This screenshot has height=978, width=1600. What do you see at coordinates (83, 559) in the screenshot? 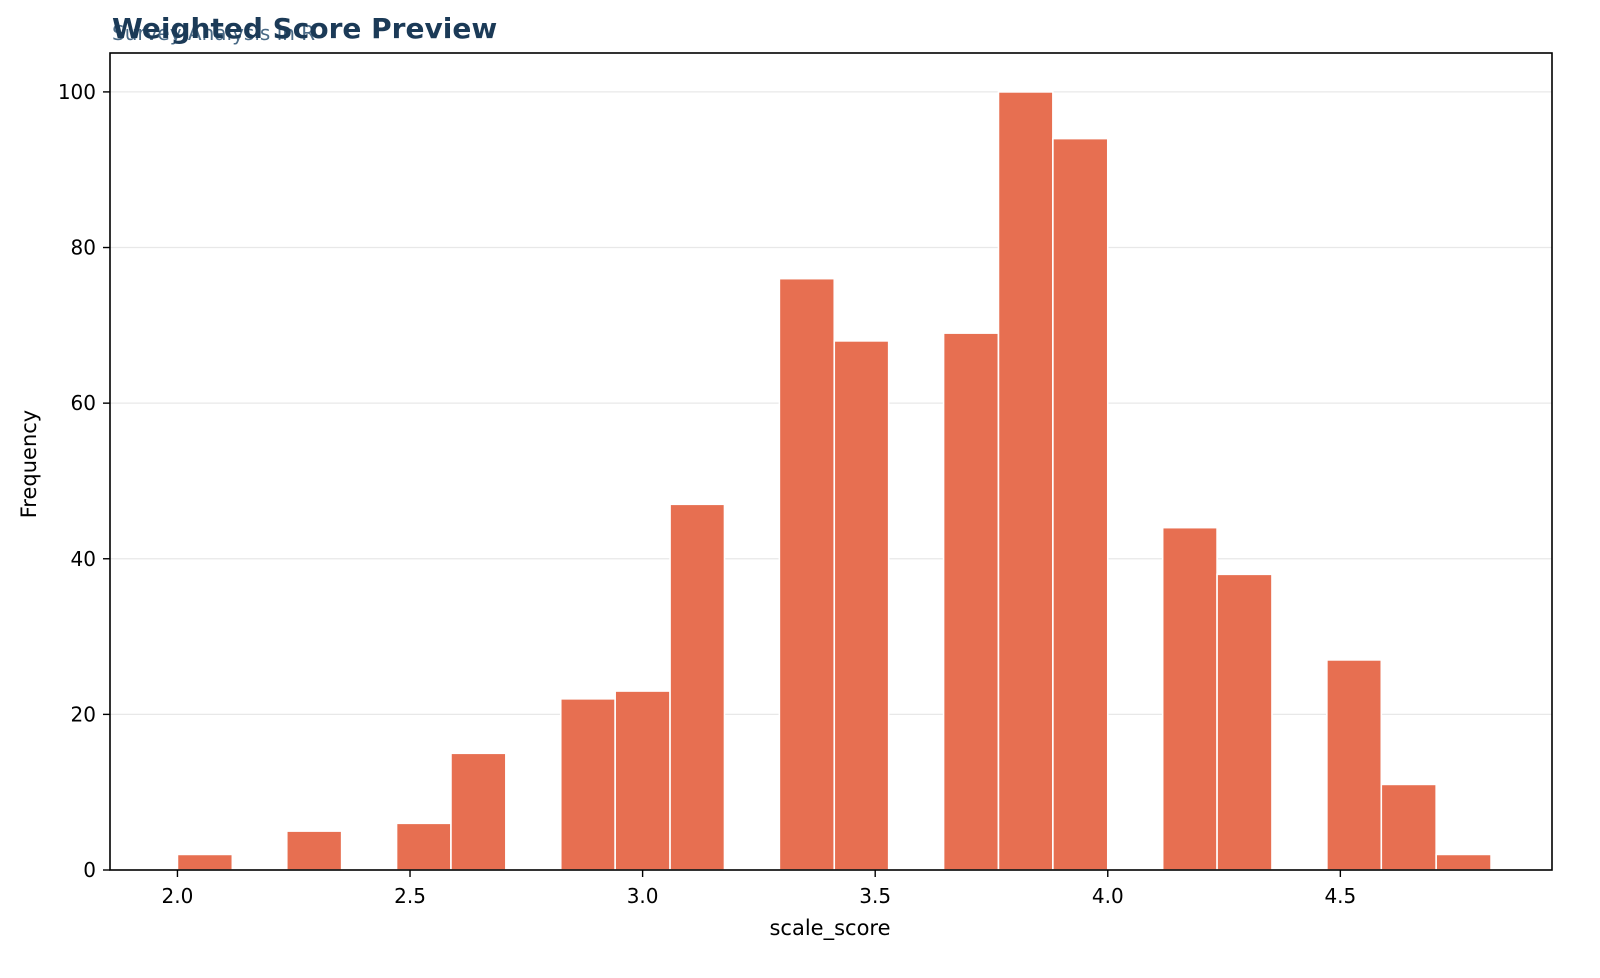
I see `y-tick-label: 40` at bounding box center [83, 559].